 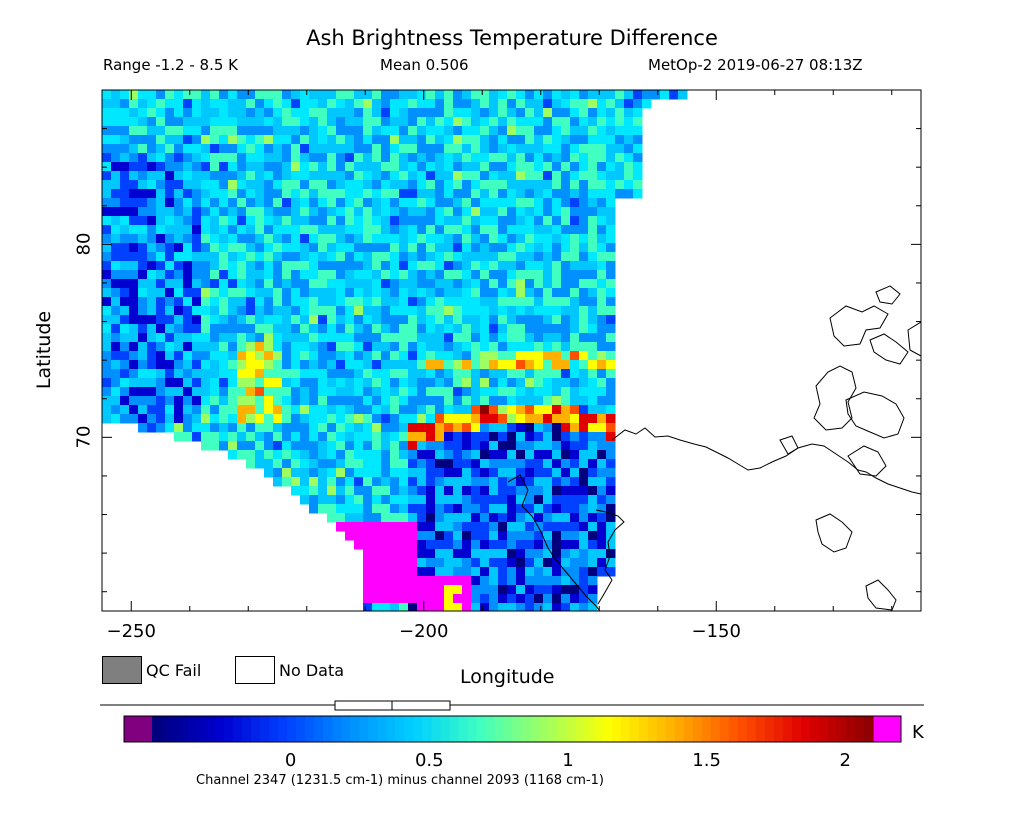 What do you see at coordinates (610, 557) in the screenshot?
I see `coastline-south-alaska` at bounding box center [610, 557].